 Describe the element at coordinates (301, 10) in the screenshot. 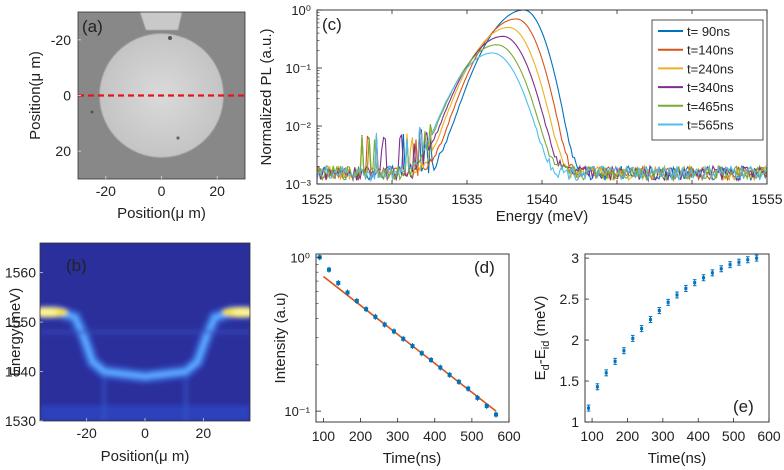

I see `c-ytick-label: 10⁰` at that location.